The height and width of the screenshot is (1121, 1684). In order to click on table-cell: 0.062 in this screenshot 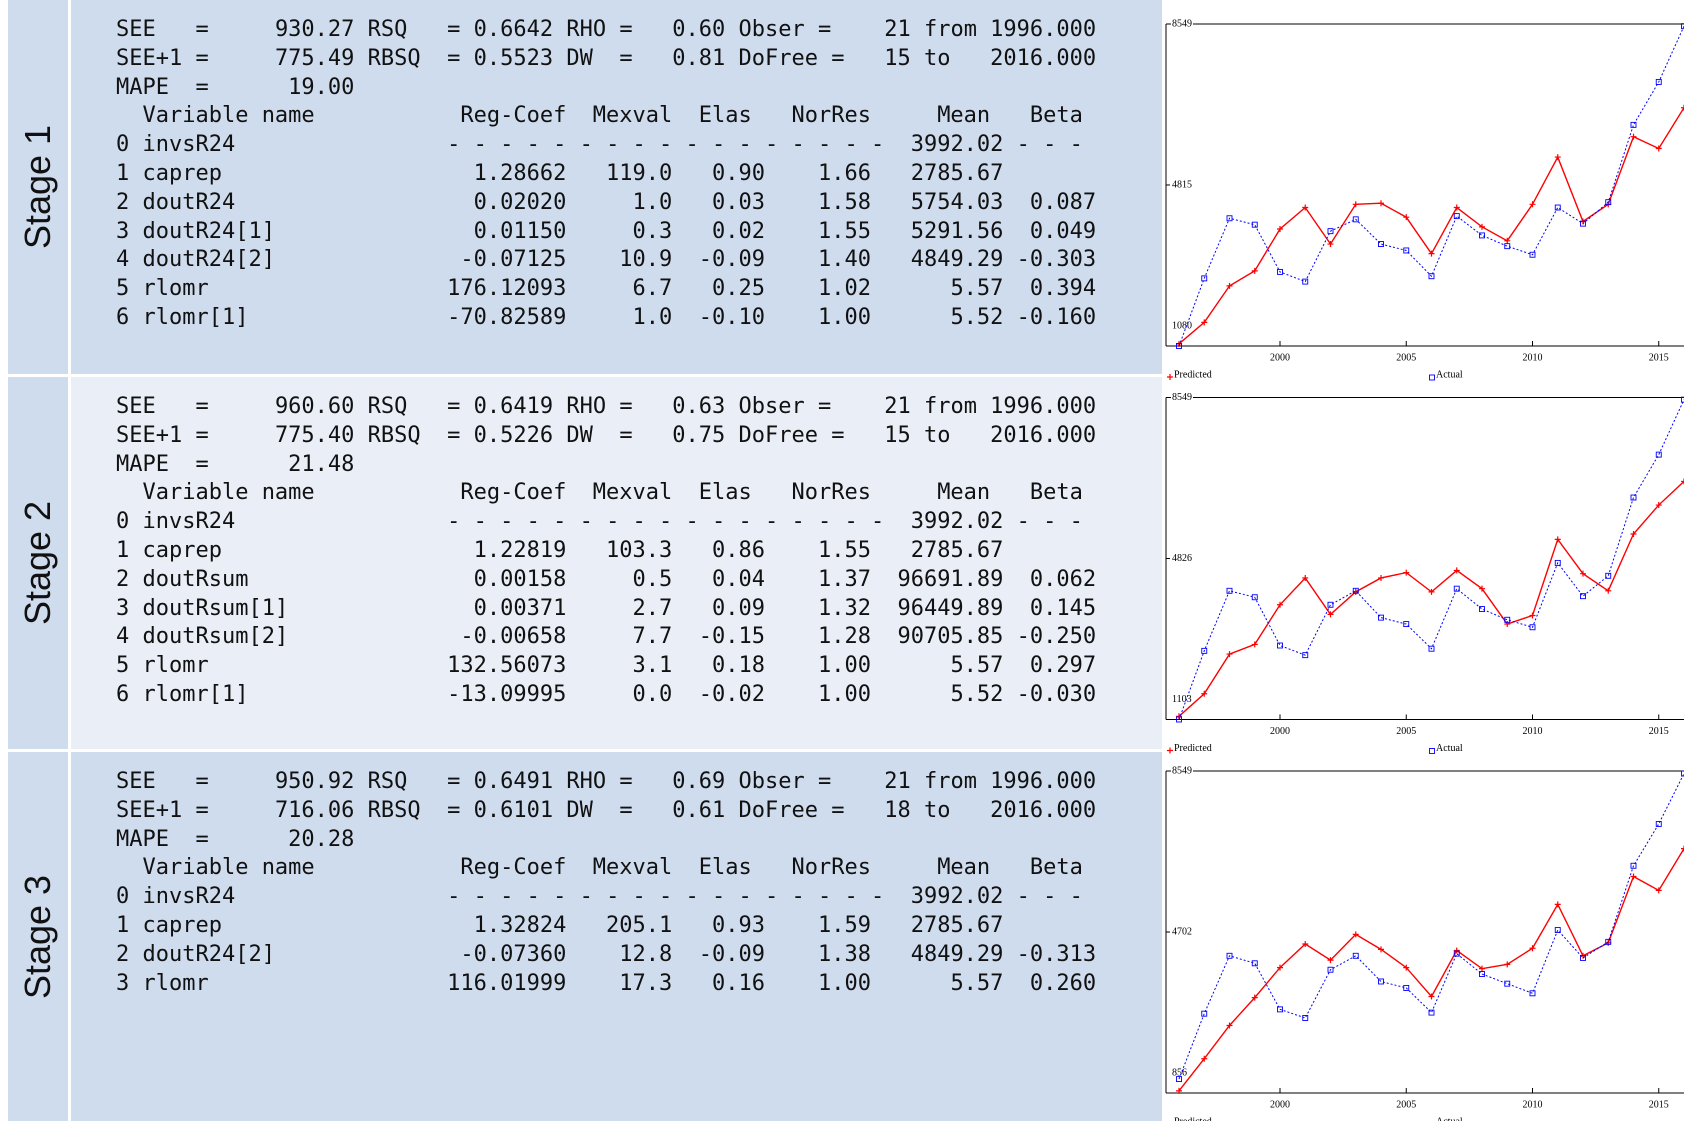, I will do `click(1063, 579)`.